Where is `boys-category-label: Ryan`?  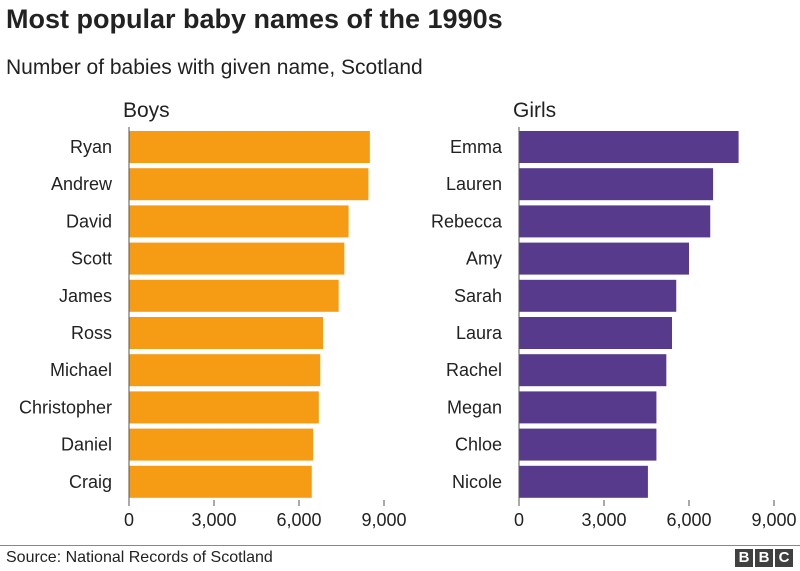 boys-category-label: Ryan is located at coordinates (91, 147).